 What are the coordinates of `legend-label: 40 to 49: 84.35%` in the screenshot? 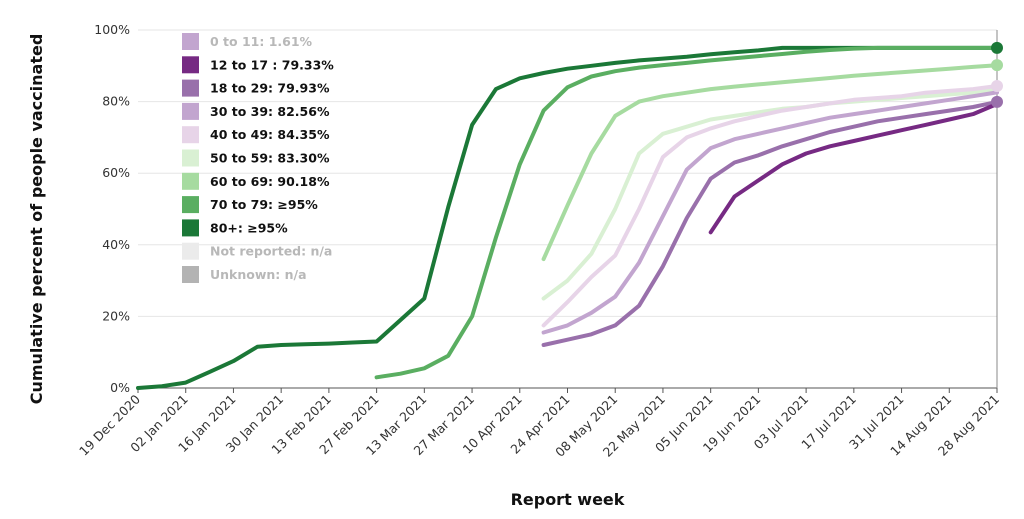 It's located at (270, 134).